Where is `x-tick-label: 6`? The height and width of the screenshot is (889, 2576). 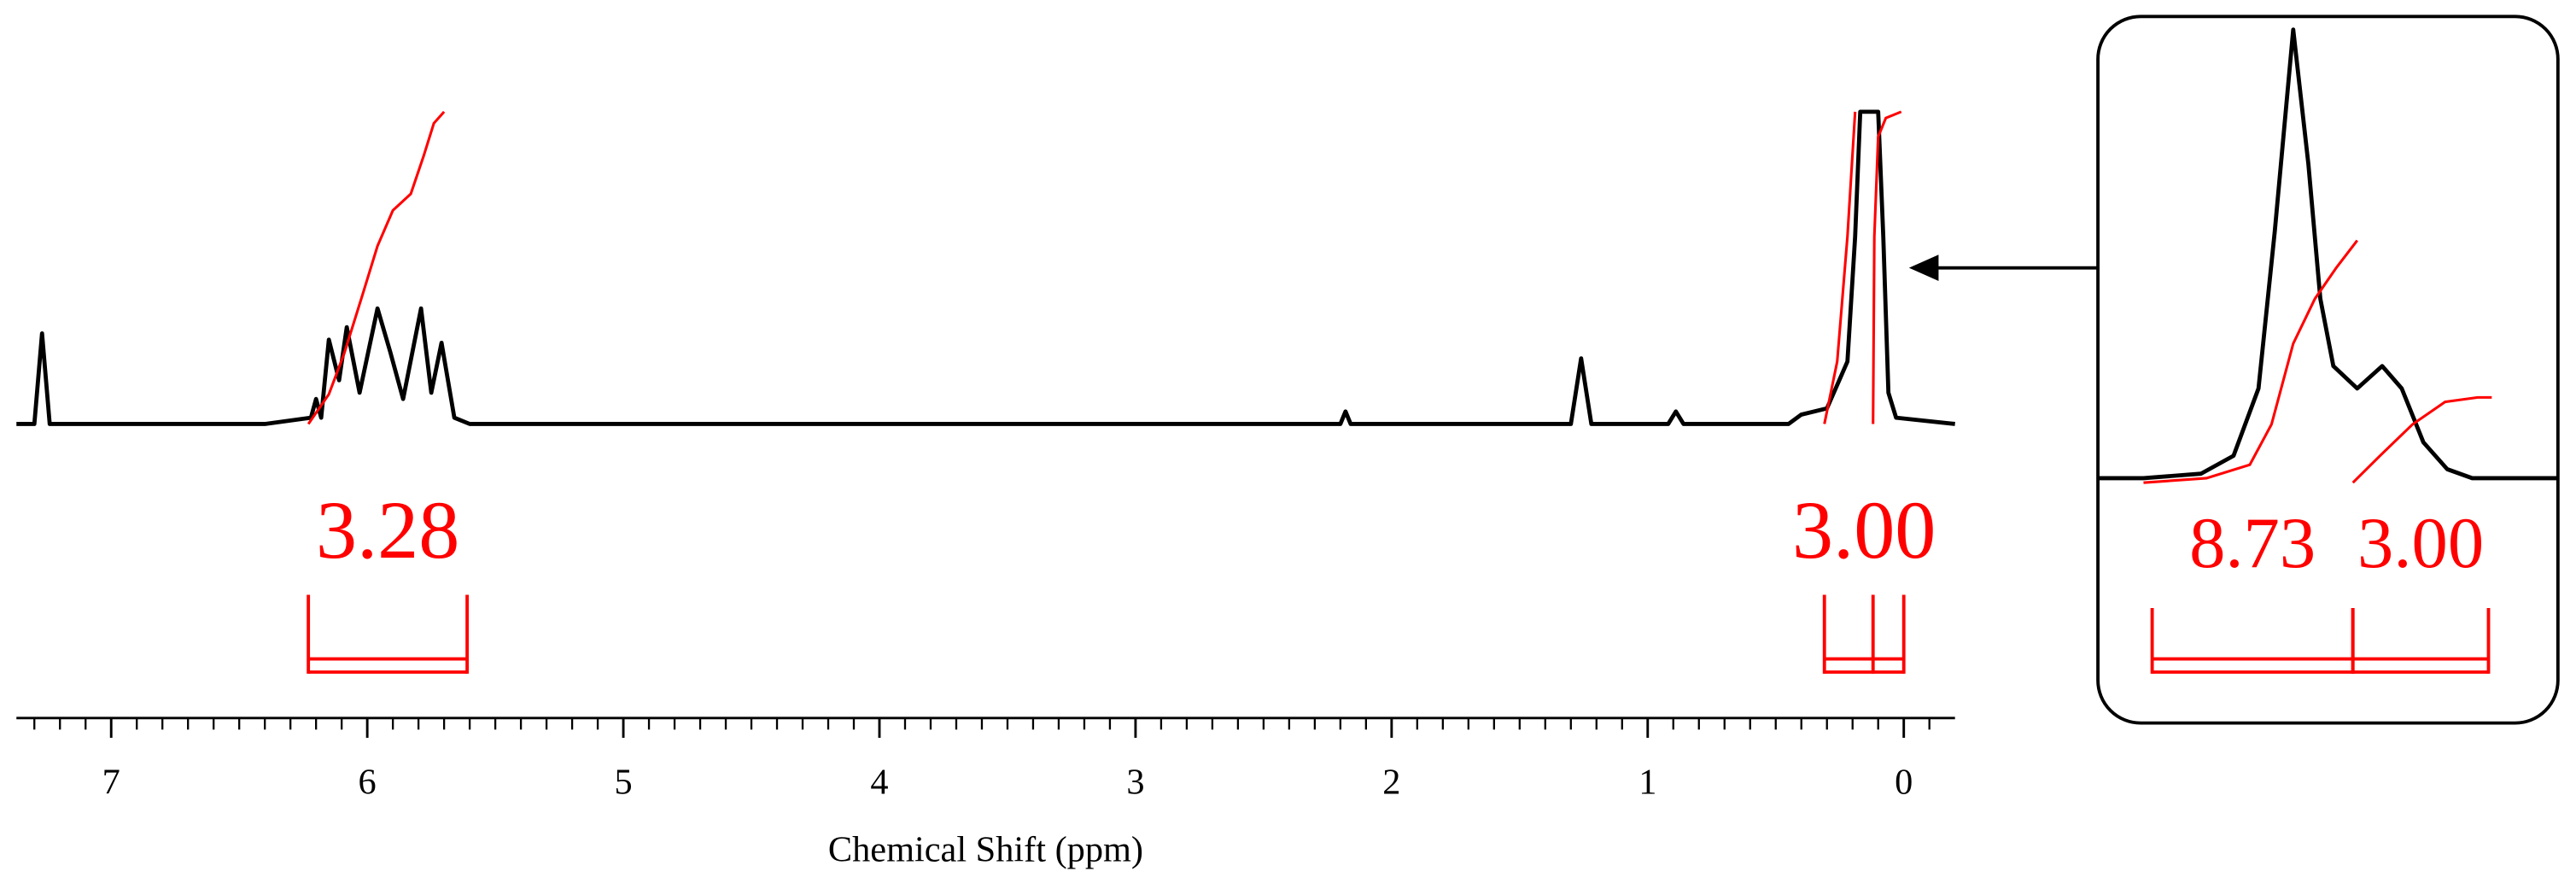 x-tick-label: 6 is located at coordinates (368, 782).